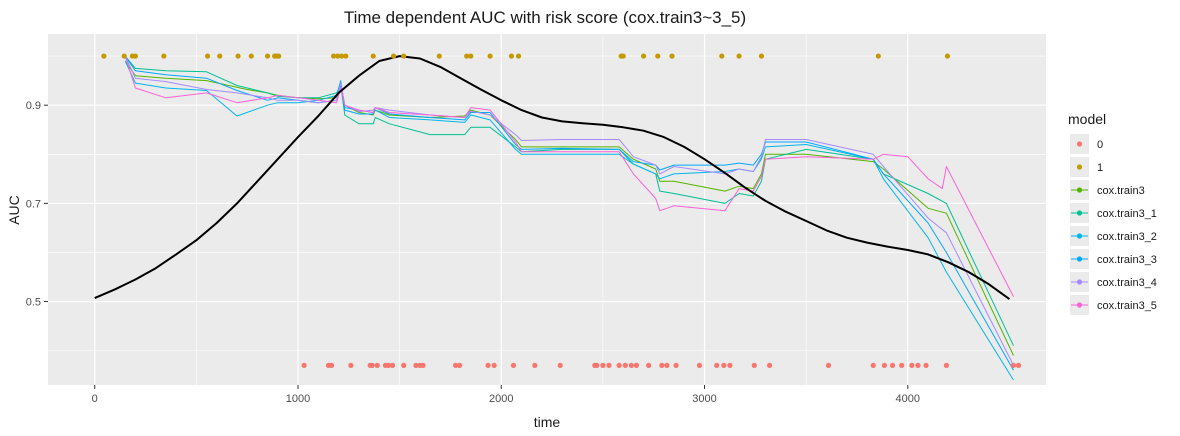  What do you see at coordinates (1121, 191) in the screenshot?
I see `legend-label: cox.train3` at bounding box center [1121, 191].